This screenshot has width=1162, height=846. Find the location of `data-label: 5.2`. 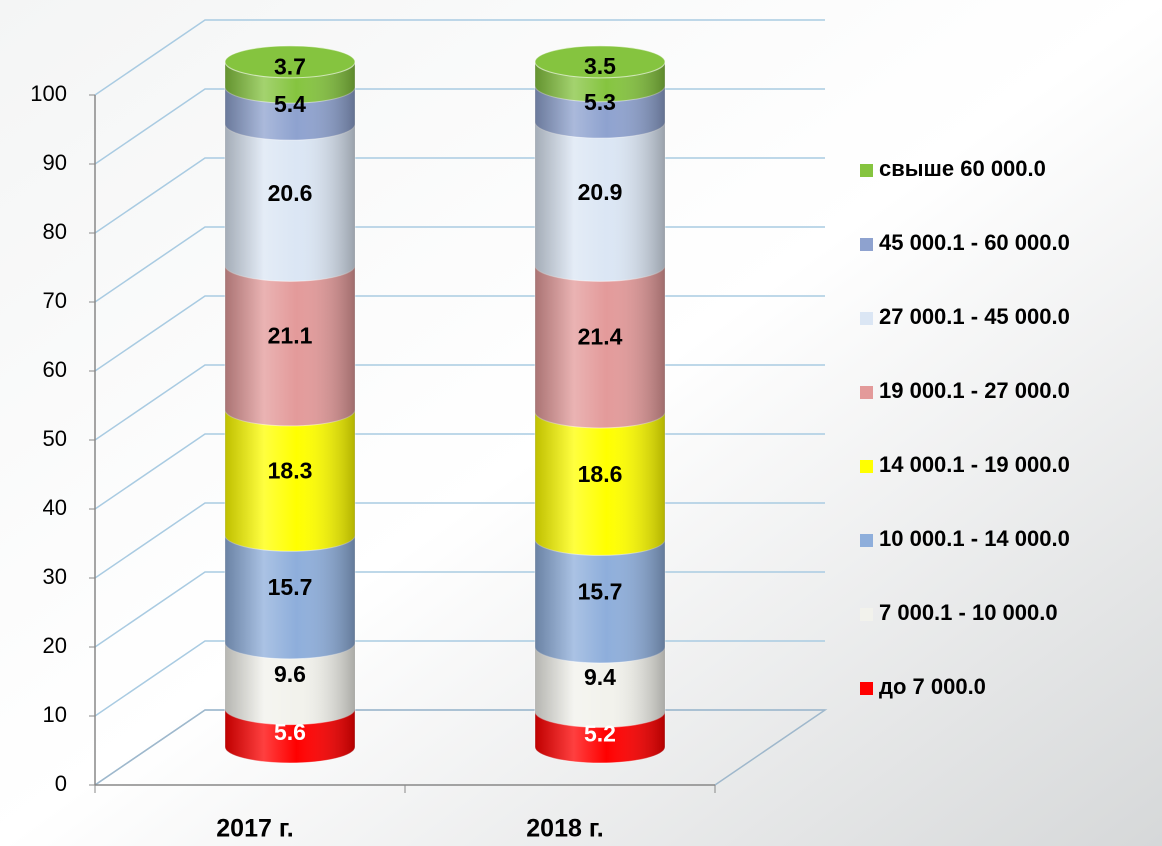

data-label: 5.2 is located at coordinates (600, 733).